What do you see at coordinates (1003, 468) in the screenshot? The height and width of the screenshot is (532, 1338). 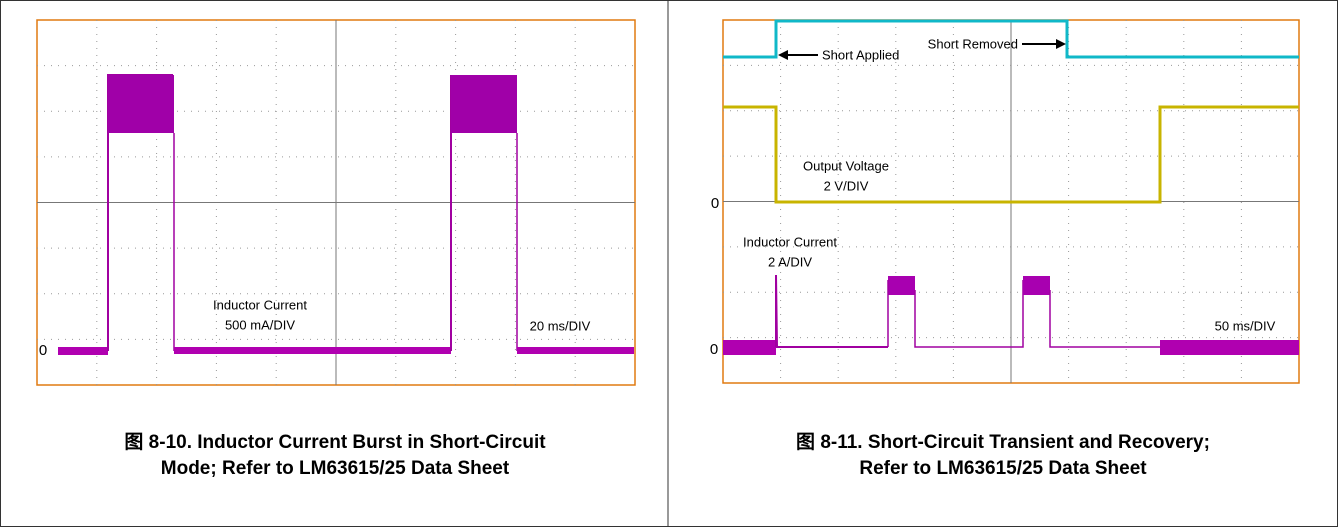 I see `caption: Refer to LM63615/25 Data Sheet` at bounding box center [1003, 468].